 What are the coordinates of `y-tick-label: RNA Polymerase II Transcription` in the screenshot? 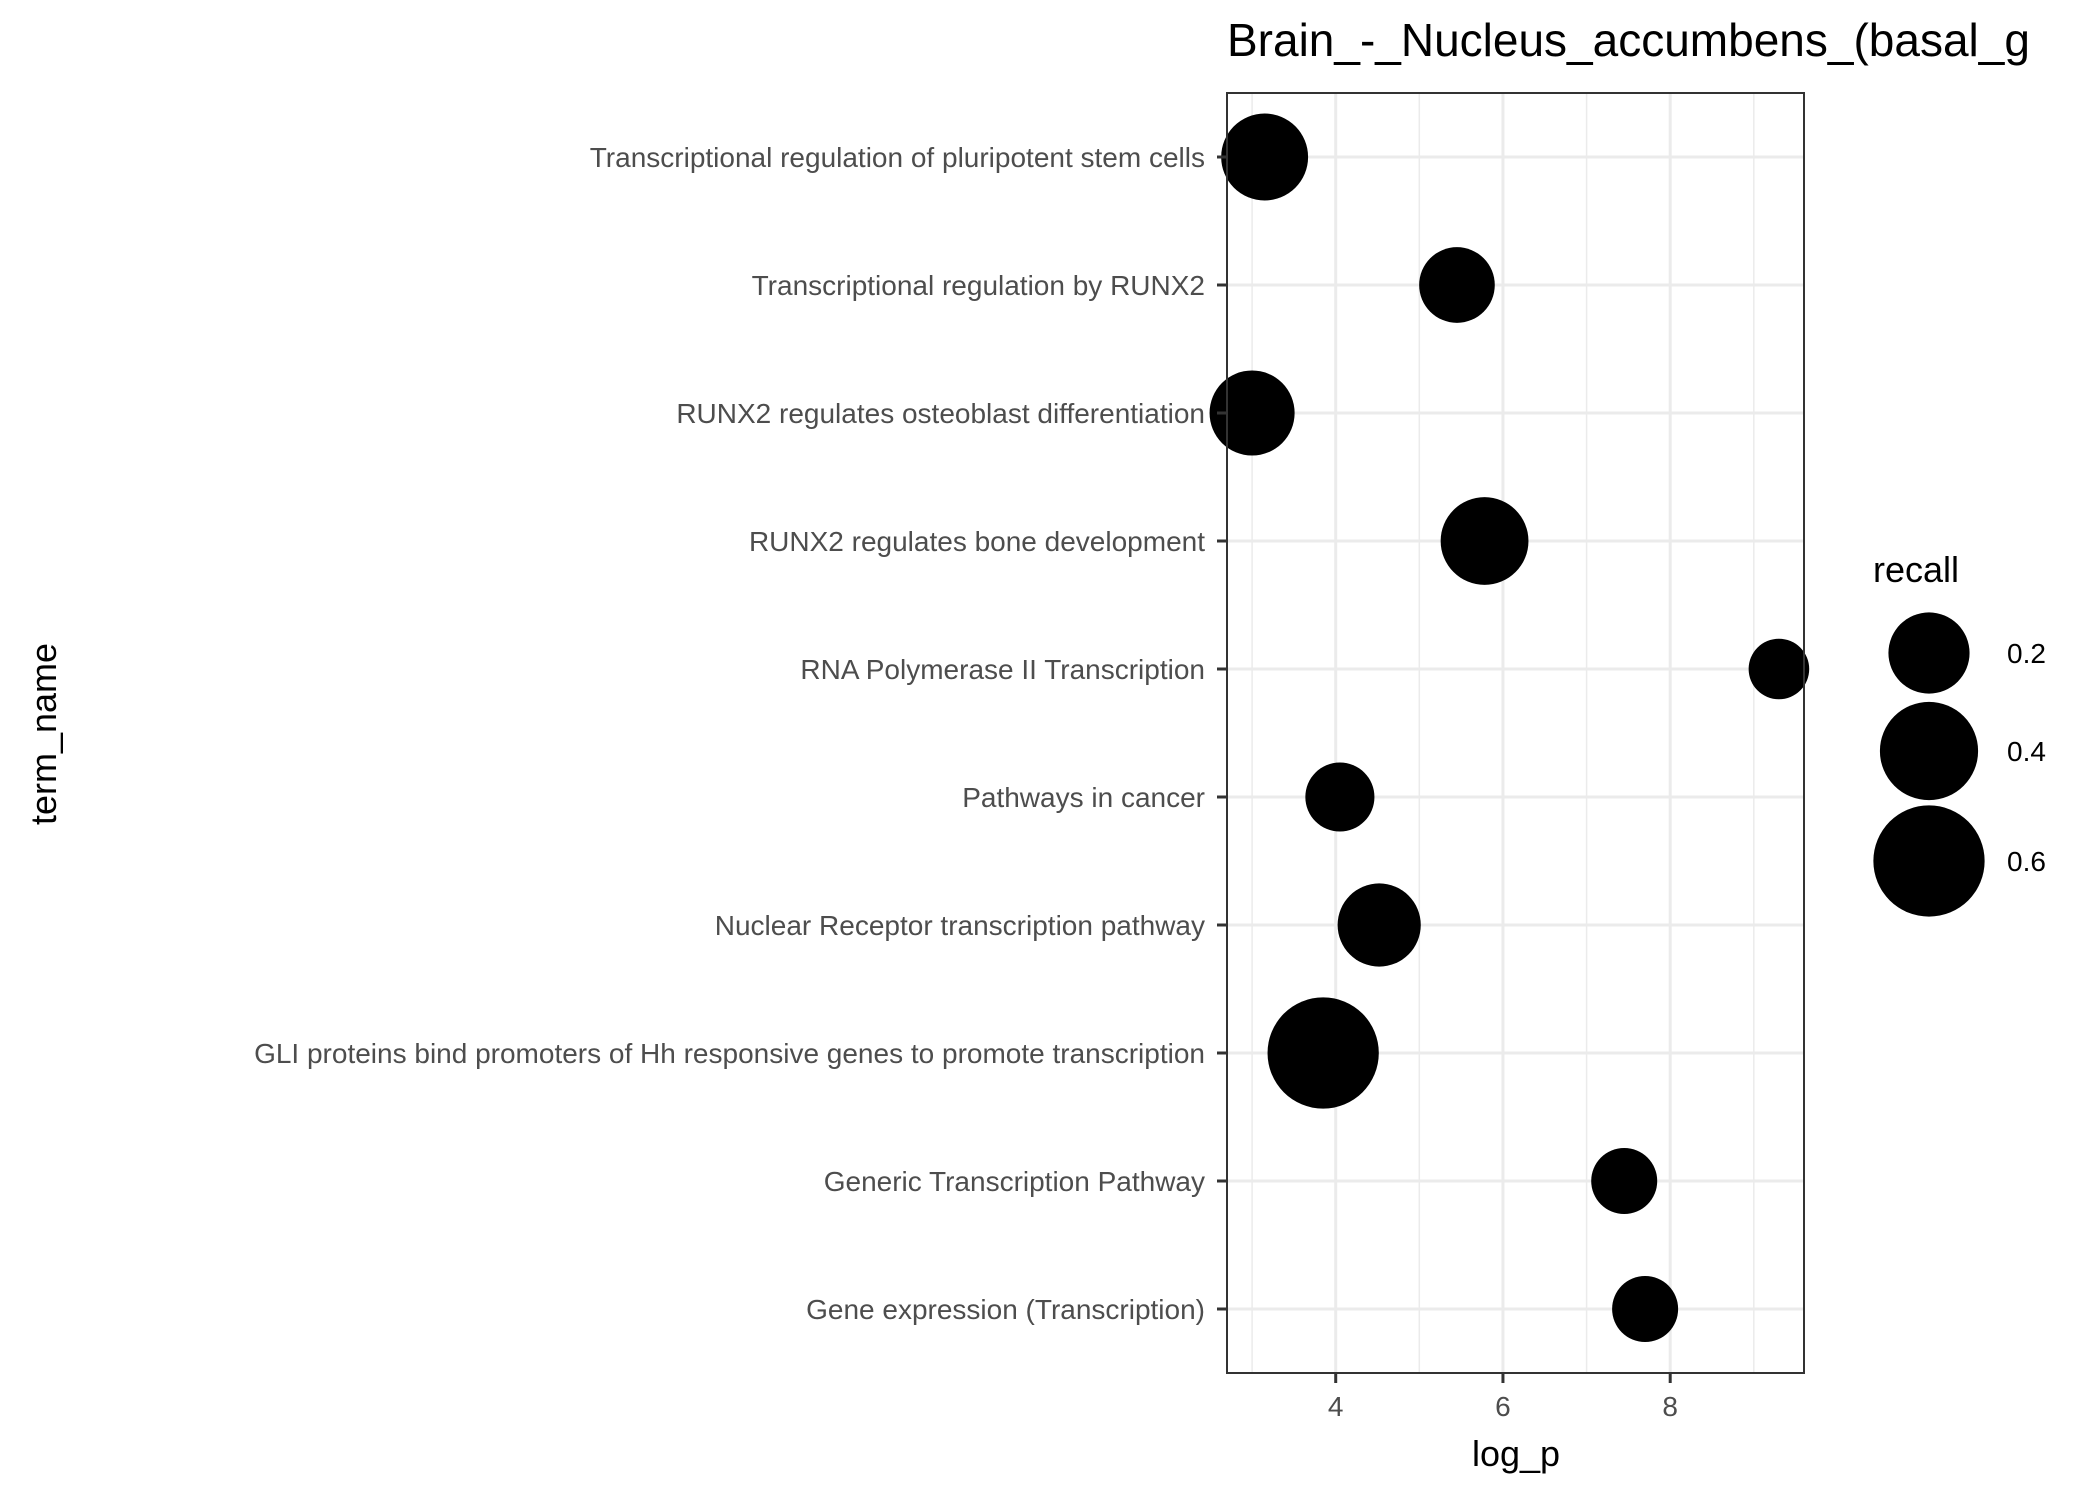 It's located at (1002, 669).